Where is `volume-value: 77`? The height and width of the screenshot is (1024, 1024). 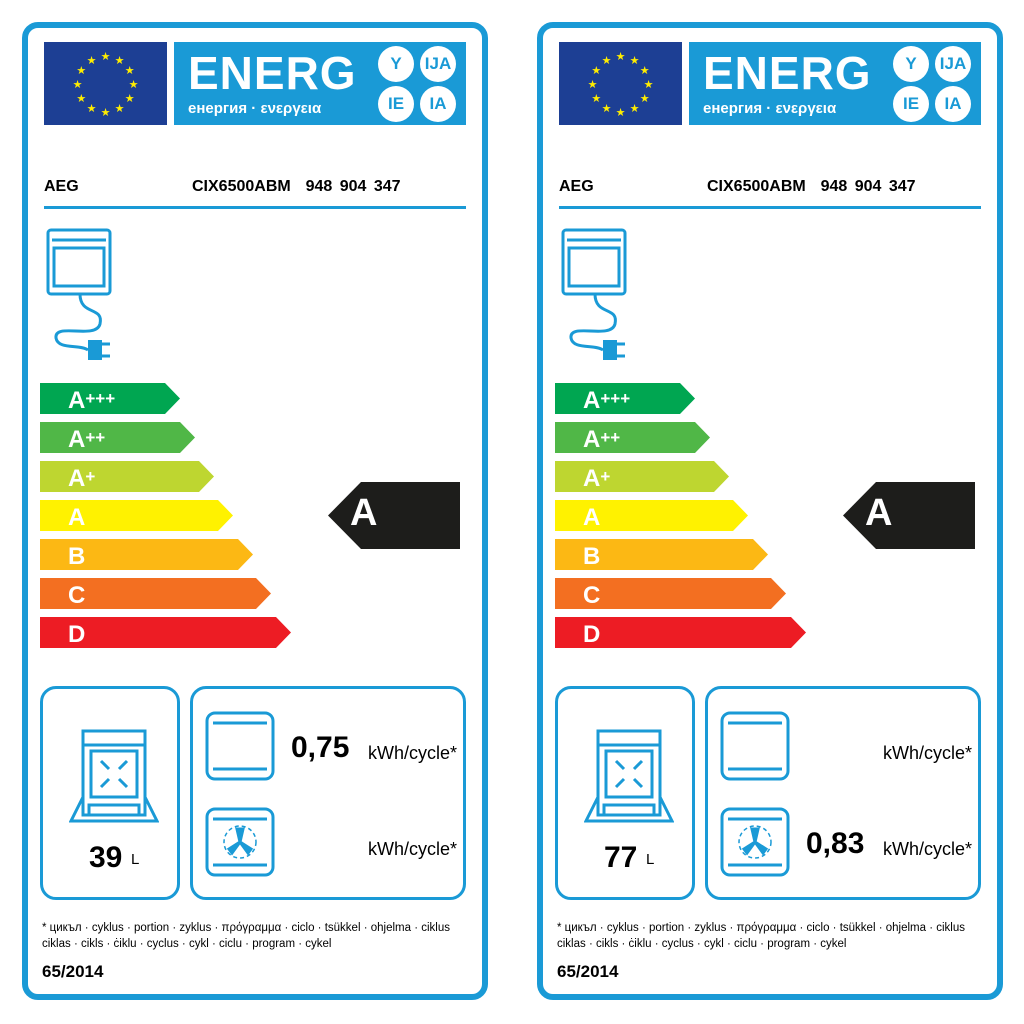
volume-value: 77 is located at coordinates (621, 857).